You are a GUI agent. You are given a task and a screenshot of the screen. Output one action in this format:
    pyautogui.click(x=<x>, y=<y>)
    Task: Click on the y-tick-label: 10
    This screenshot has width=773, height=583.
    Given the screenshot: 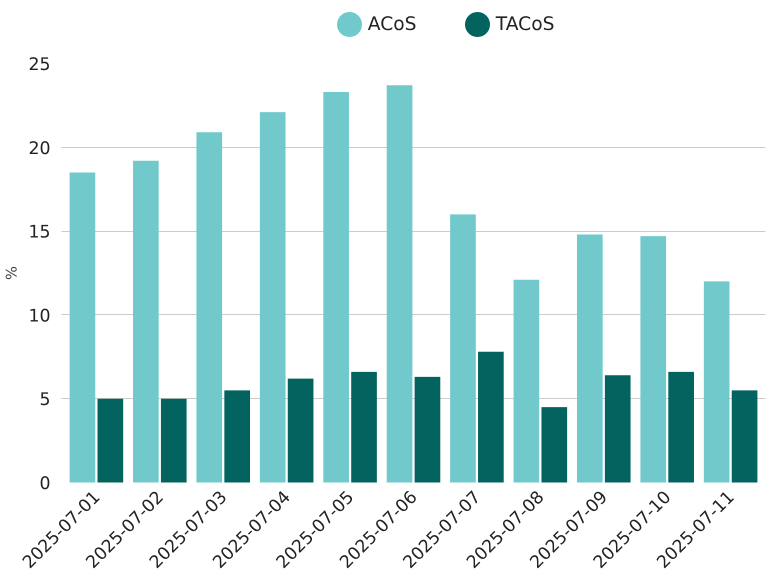 What is the action you would take?
    pyautogui.click(x=39, y=316)
    